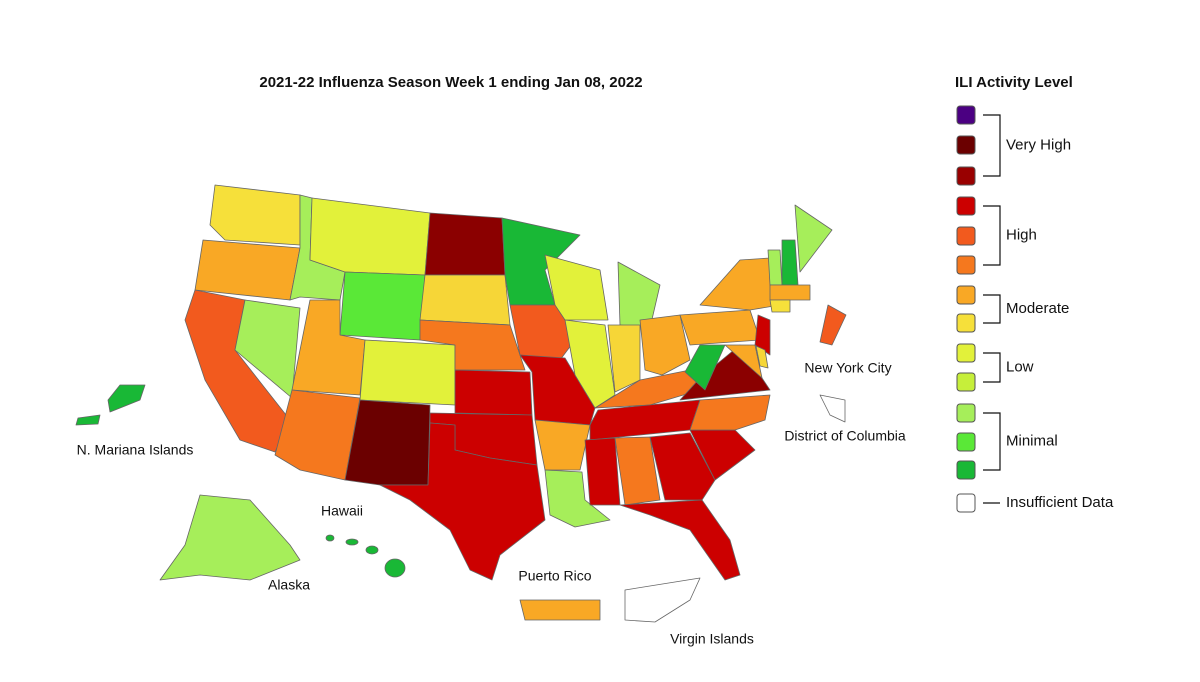 The image size is (1200, 682). Describe the element at coordinates (554, 576) in the screenshot. I see `territory-label: Puerto Rico` at that location.